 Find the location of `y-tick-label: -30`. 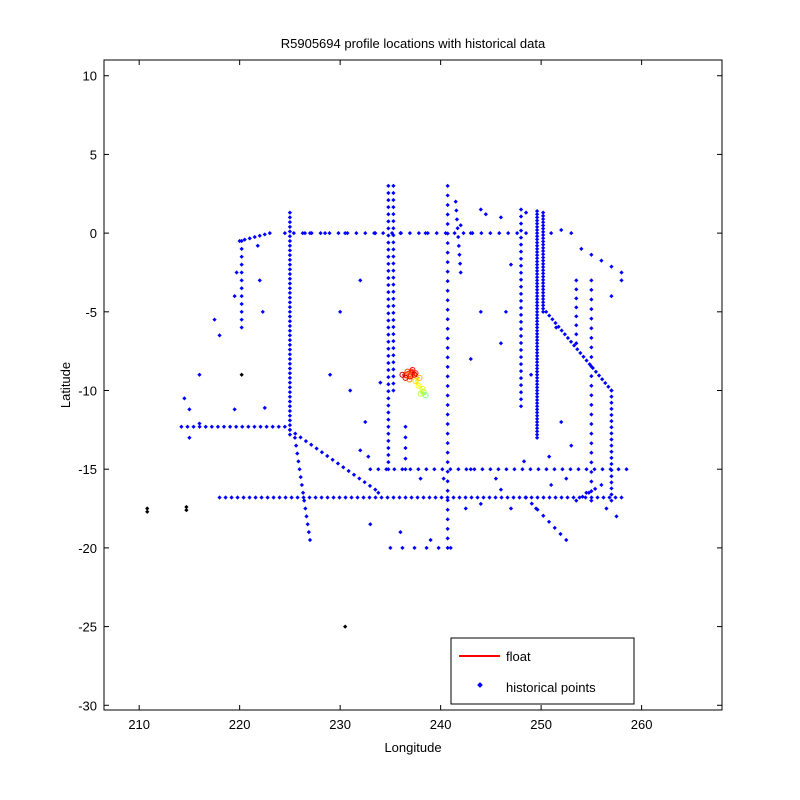

y-tick-label: -30 is located at coordinates (87, 705).